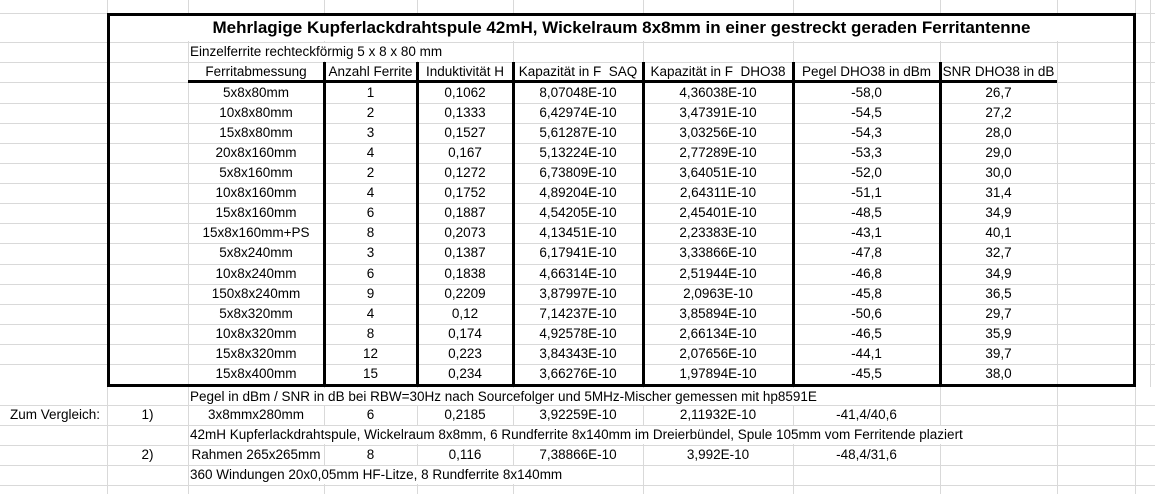 This screenshot has height=494, width=1155. What do you see at coordinates (256, 153) in the screenshot?
I see `data-cell: 20x8x160mm` at bounding box center [256, 153].